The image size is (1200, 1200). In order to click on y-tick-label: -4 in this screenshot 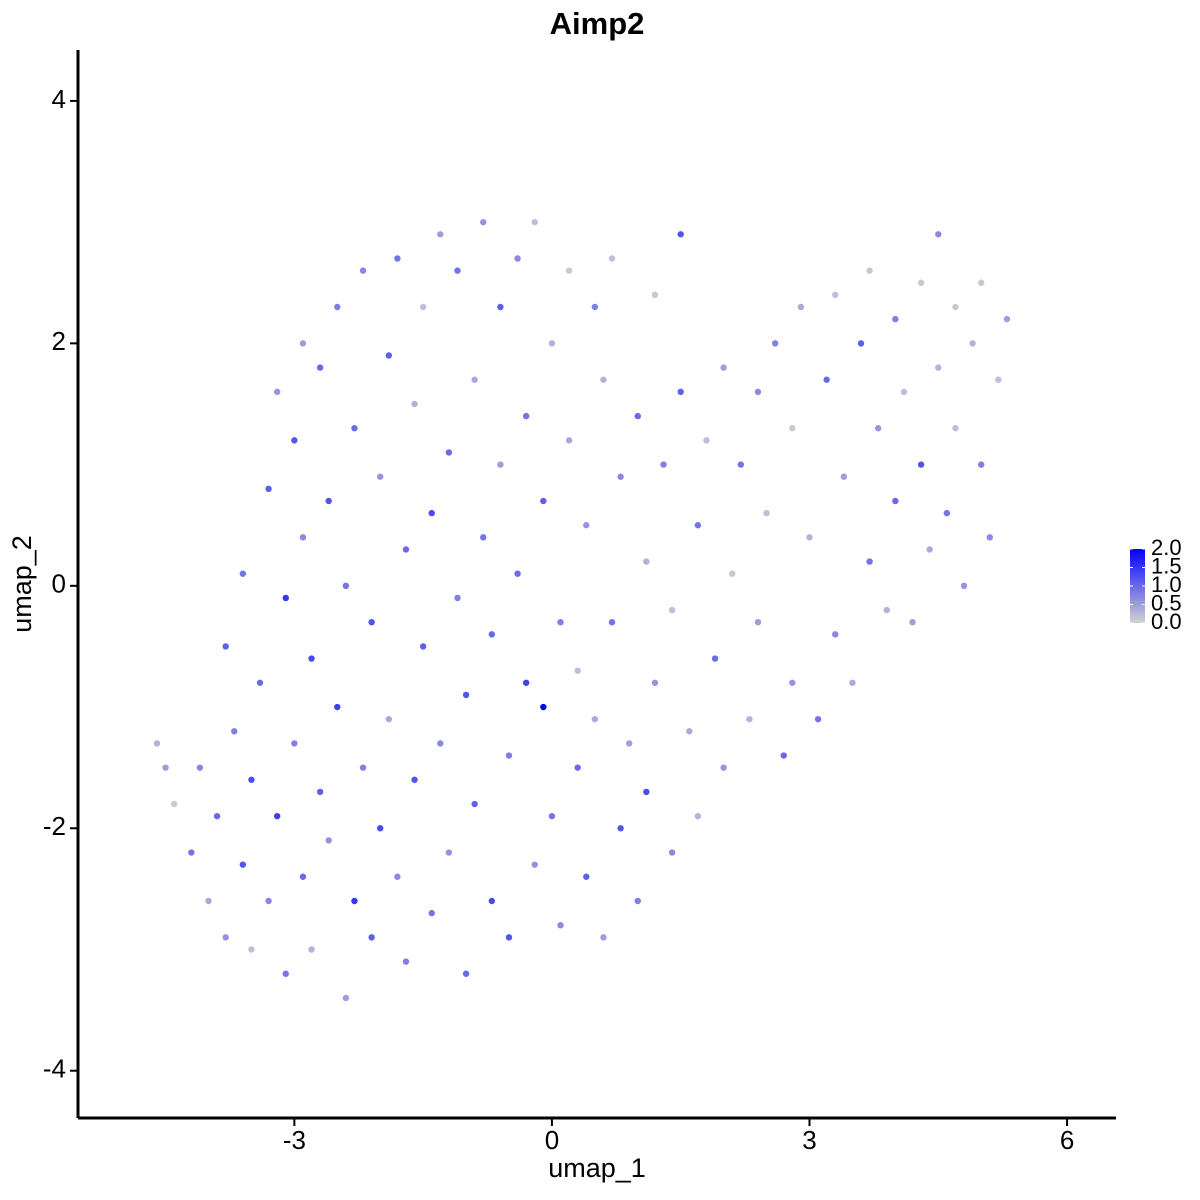, I will do `click(54, 1069)`.